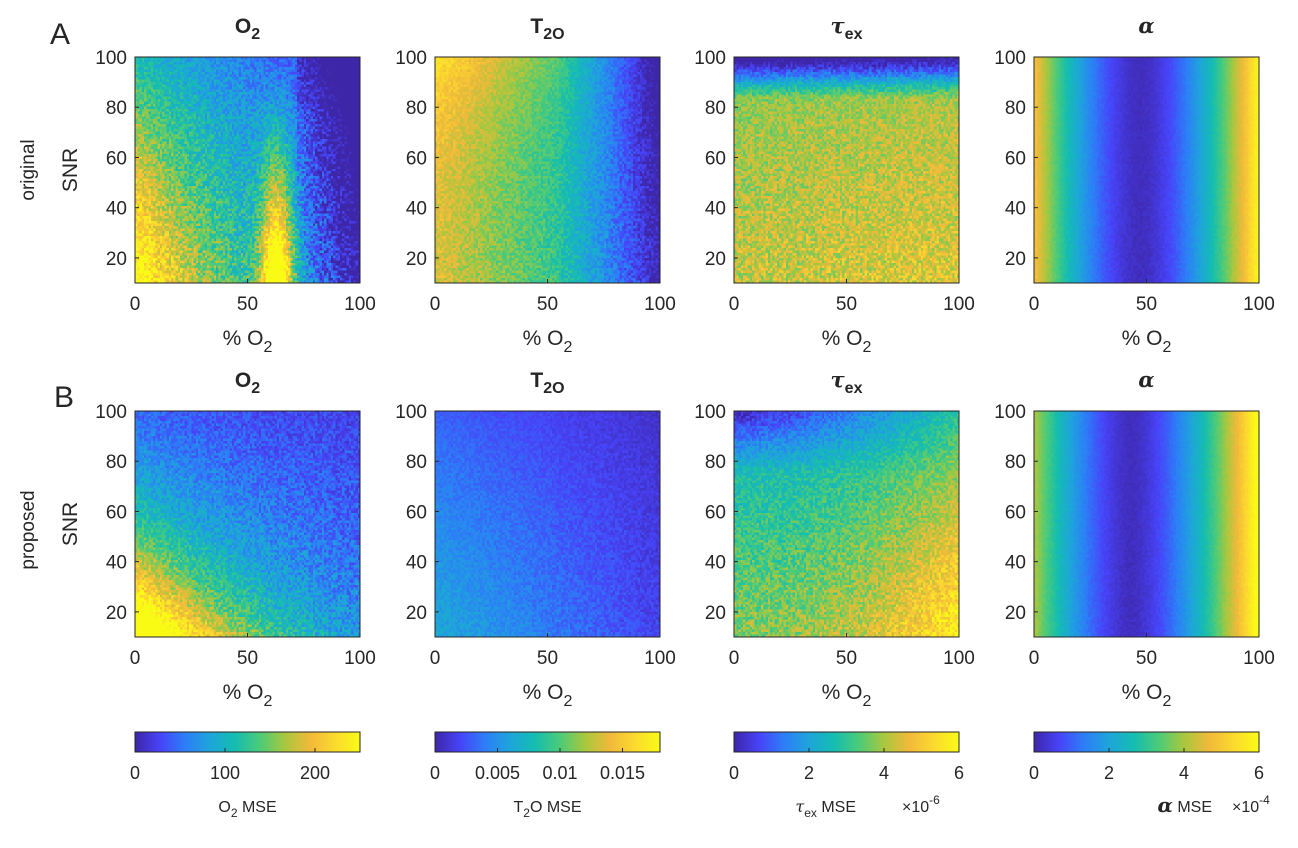  What do you see at coordinates (547, 809) in the screenshot?
I see `colorbar-label: T2O MSE` at bounding box center [547, 809].